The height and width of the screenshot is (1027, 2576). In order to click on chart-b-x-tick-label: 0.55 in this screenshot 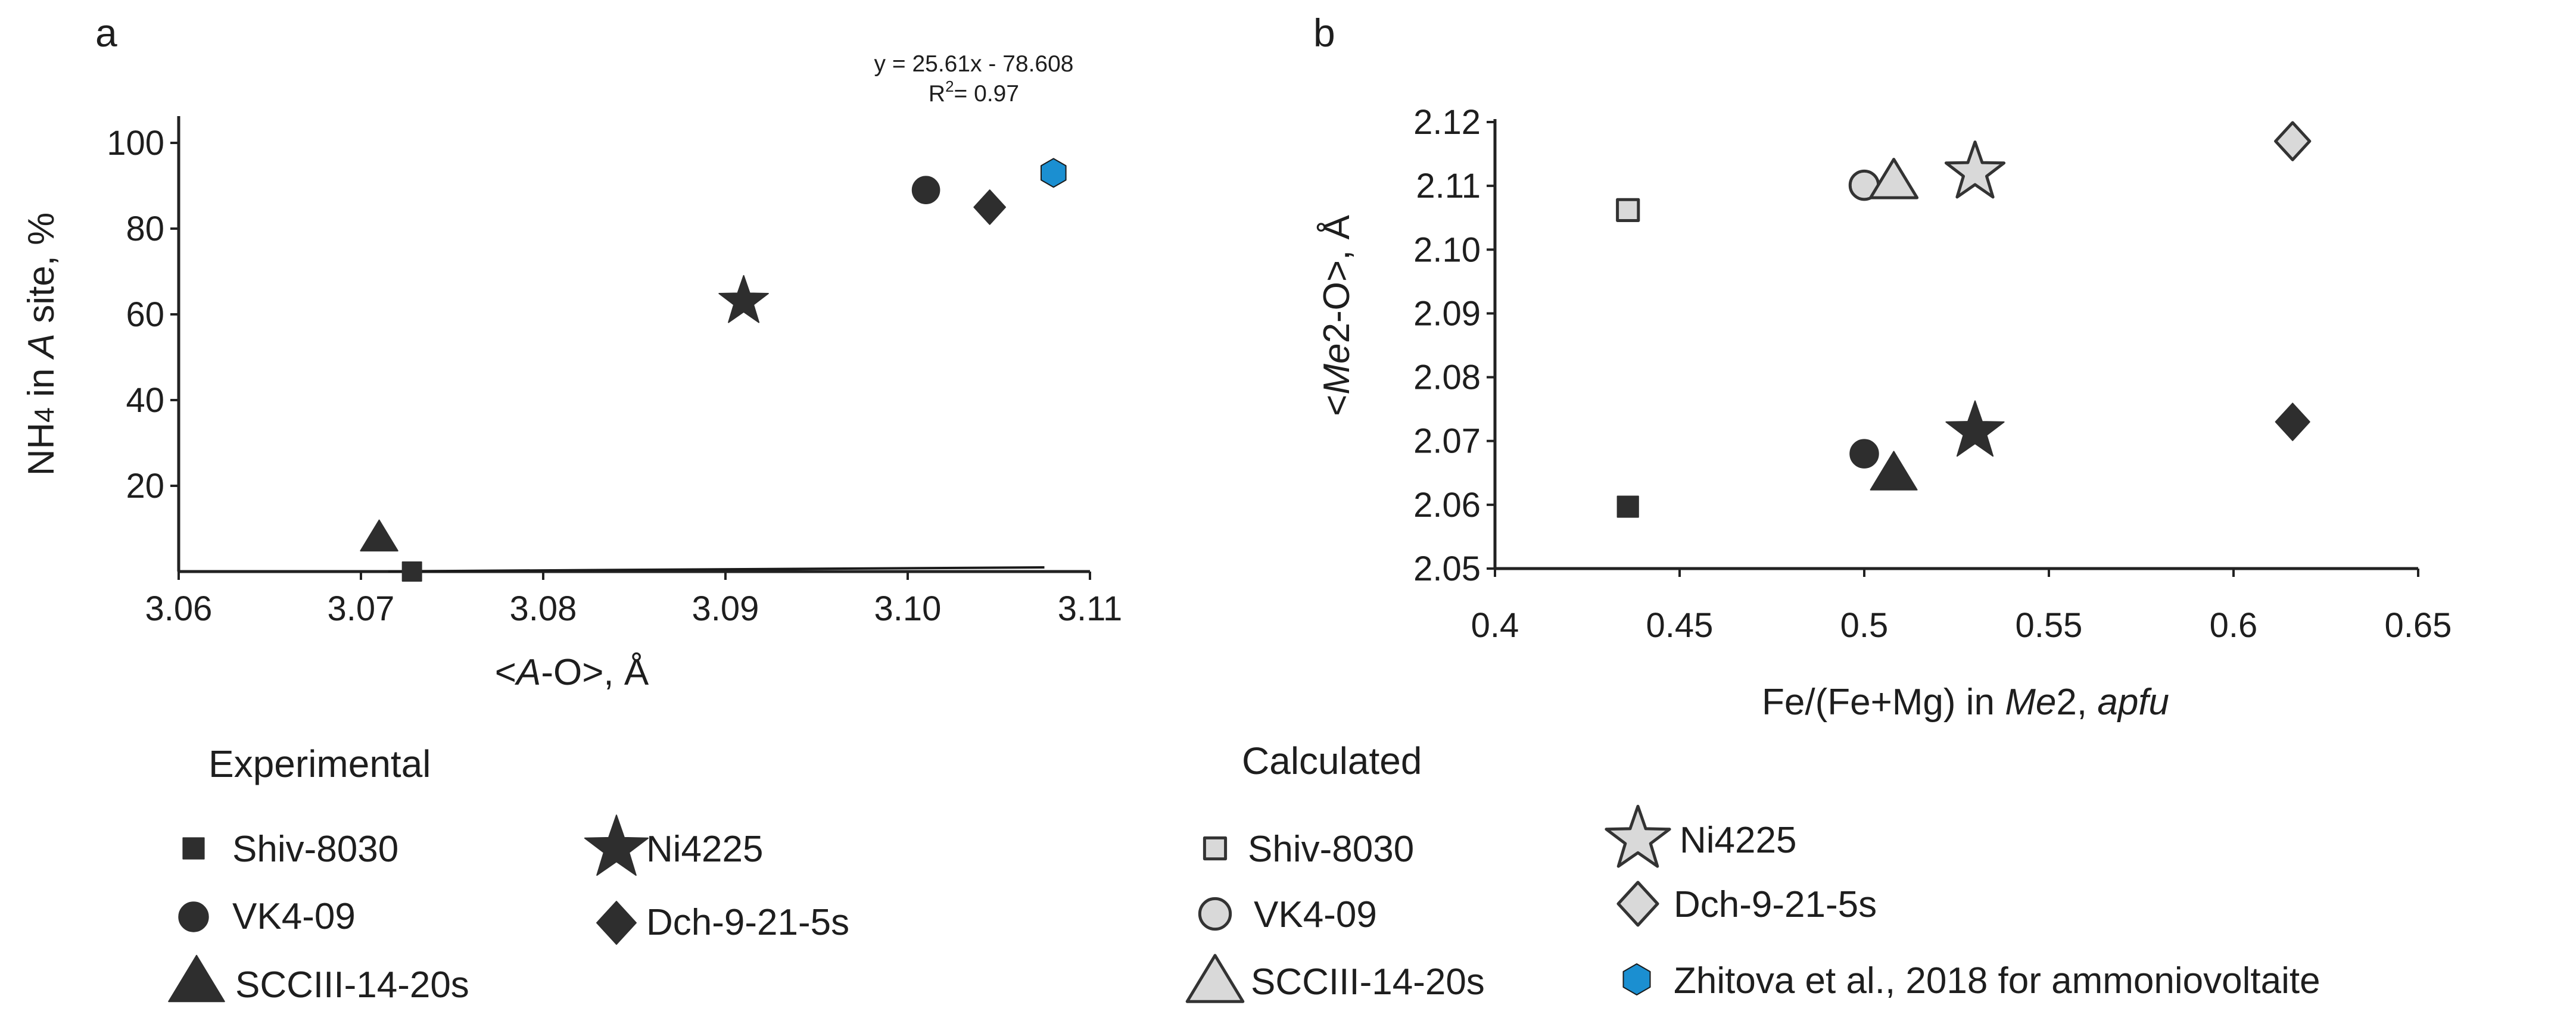, I will do `click(2049, 625)`.